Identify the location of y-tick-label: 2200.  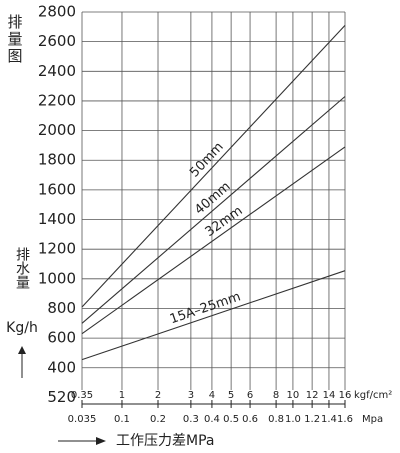
(57, 100).